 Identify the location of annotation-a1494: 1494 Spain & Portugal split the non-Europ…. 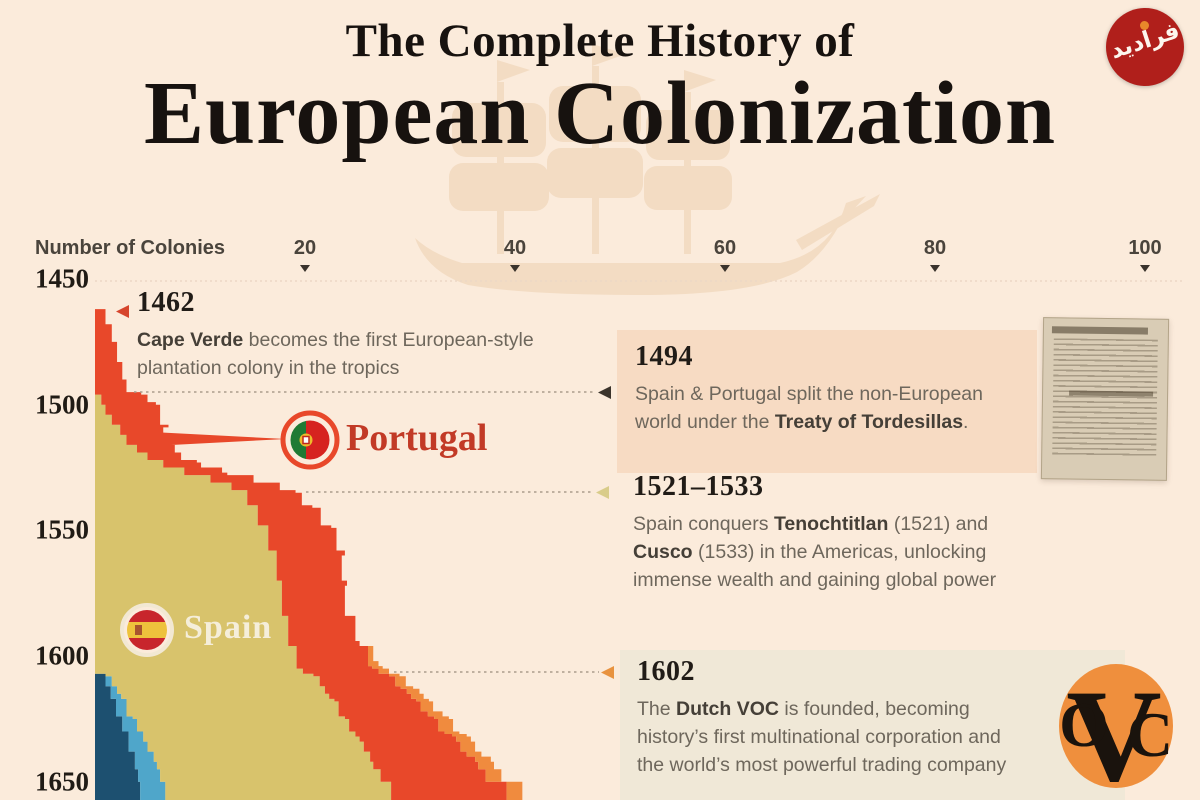
(835, 388).